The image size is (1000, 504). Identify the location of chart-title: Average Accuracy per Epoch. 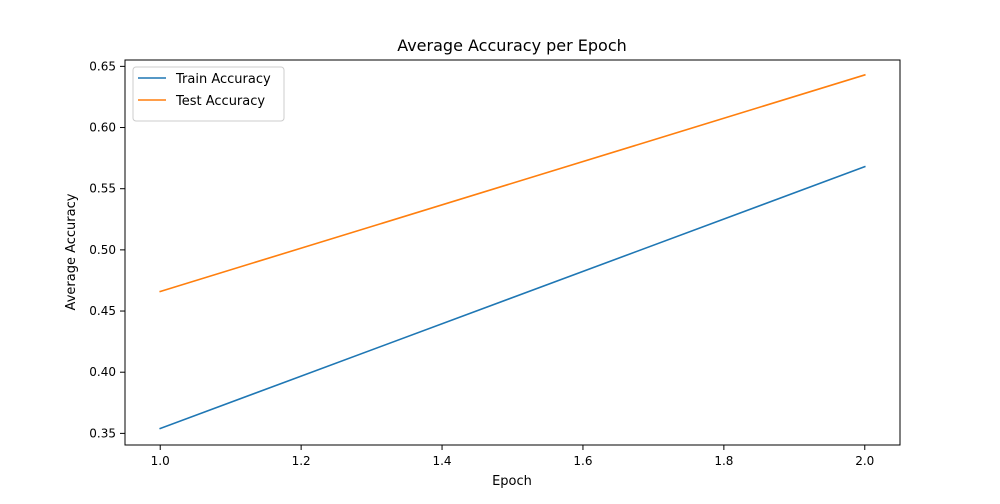
(512, 45).